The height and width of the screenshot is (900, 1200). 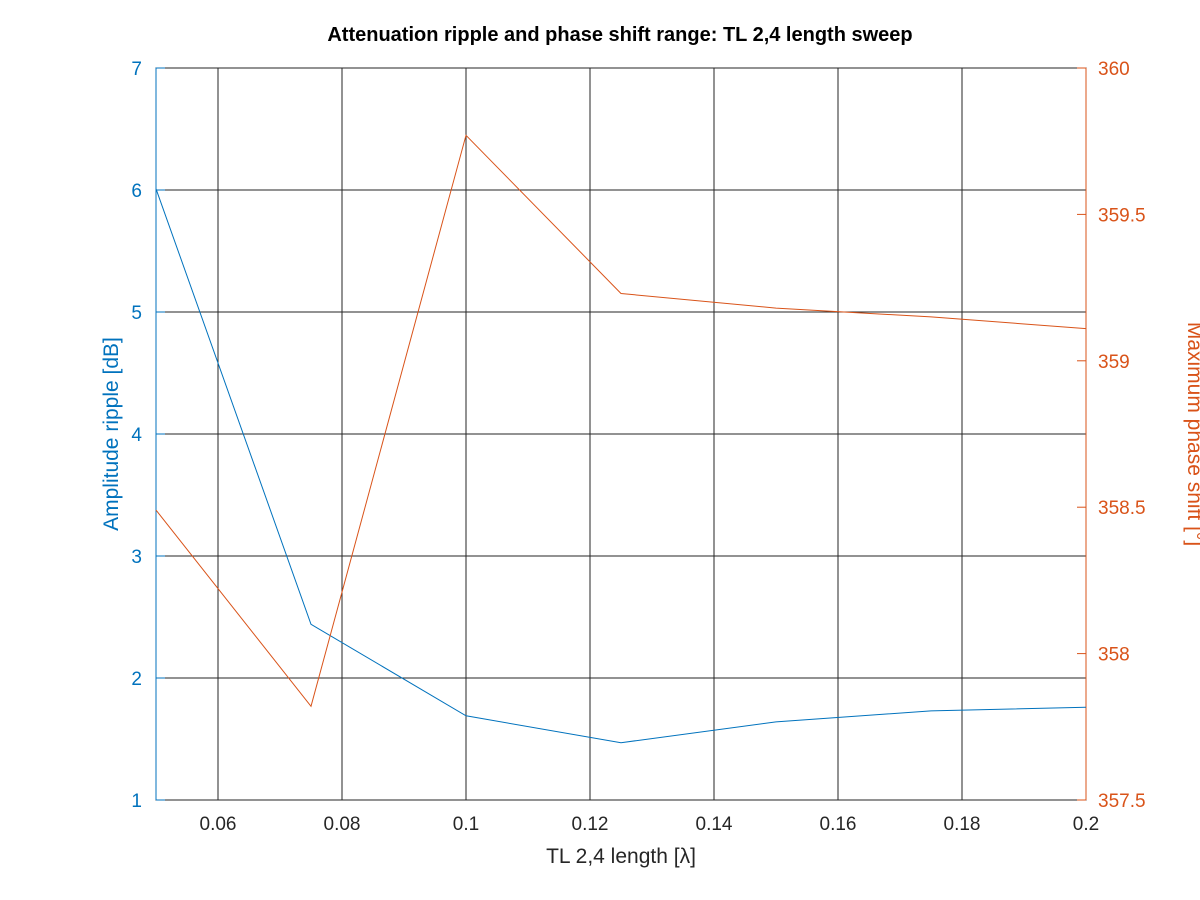 What do you see at coordinates (136, 801) in the screenshot?
I see `y-left-tick-label: 1` at bounding box center [136, 801].